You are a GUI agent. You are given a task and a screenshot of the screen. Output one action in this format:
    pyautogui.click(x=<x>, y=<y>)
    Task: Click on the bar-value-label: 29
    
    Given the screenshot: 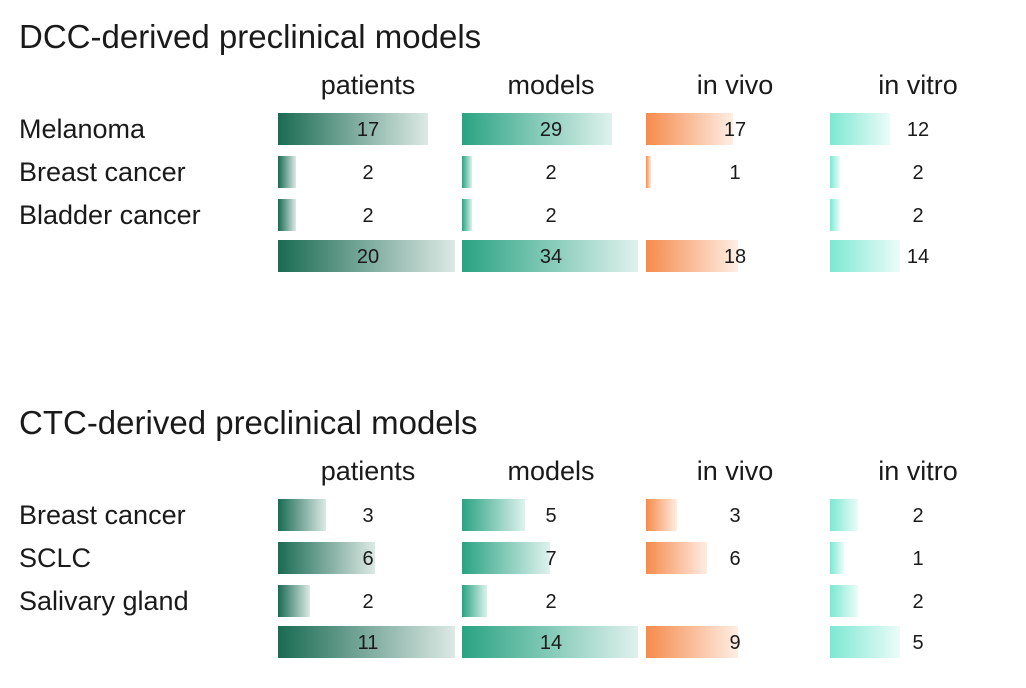 What is the action you would take?
    pyautogui.click(x=551, y=130)
    